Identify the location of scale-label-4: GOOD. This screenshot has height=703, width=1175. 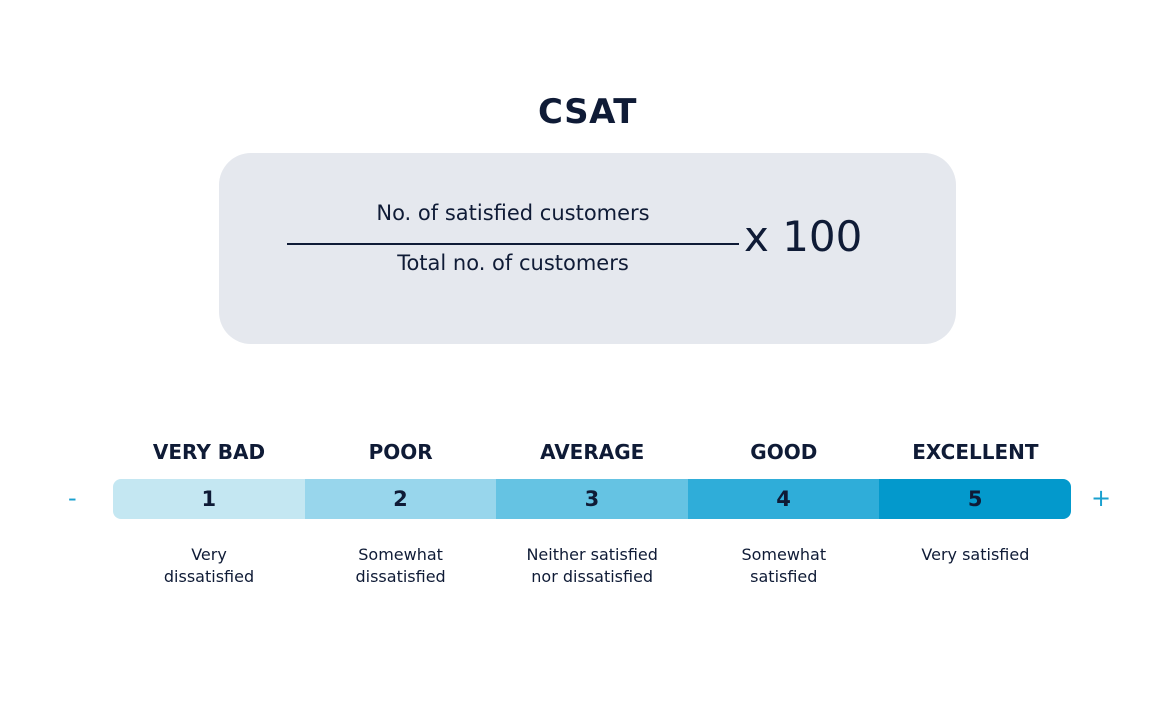
(784, 452).